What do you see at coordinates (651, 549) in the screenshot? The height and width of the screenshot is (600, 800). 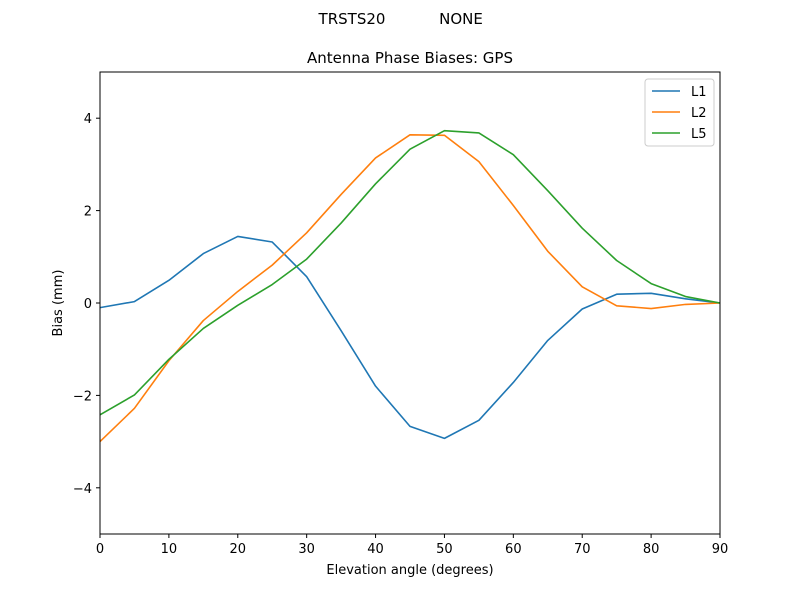 I see `x-tick-label: 80` at bounding box center [651, 549].